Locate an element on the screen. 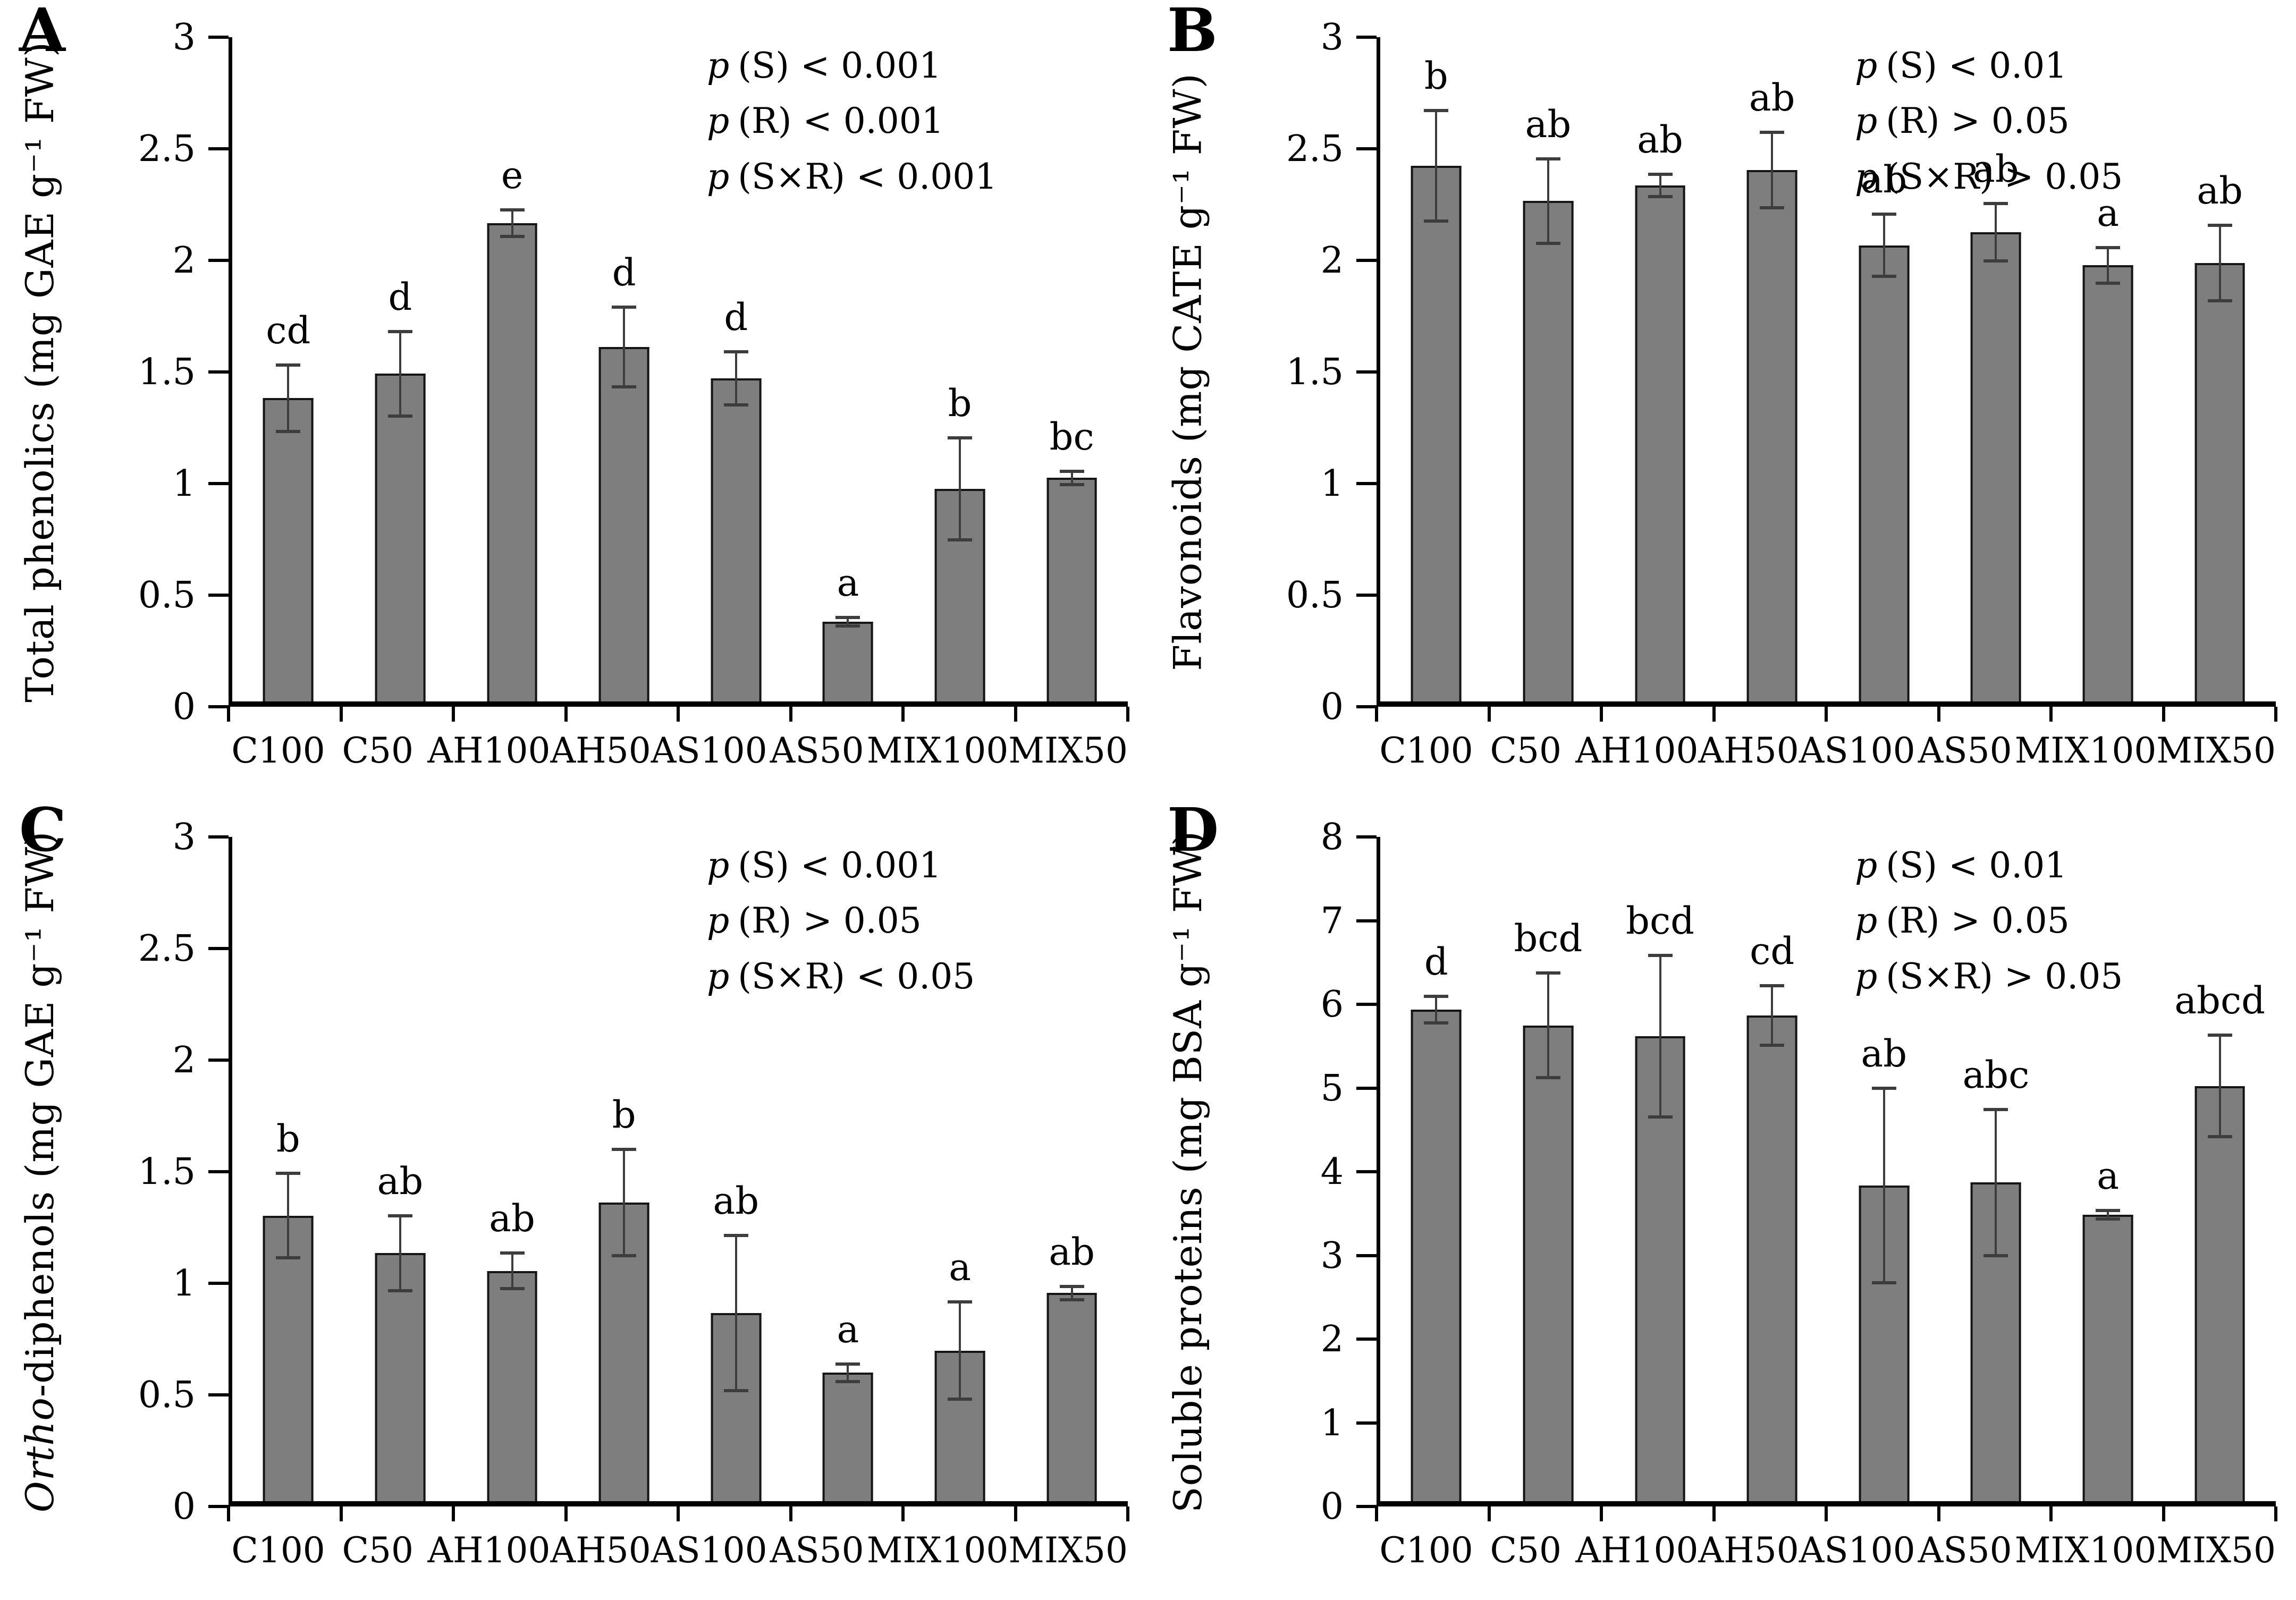  bar-group: bcd is located at coordinates (1548, 1169).